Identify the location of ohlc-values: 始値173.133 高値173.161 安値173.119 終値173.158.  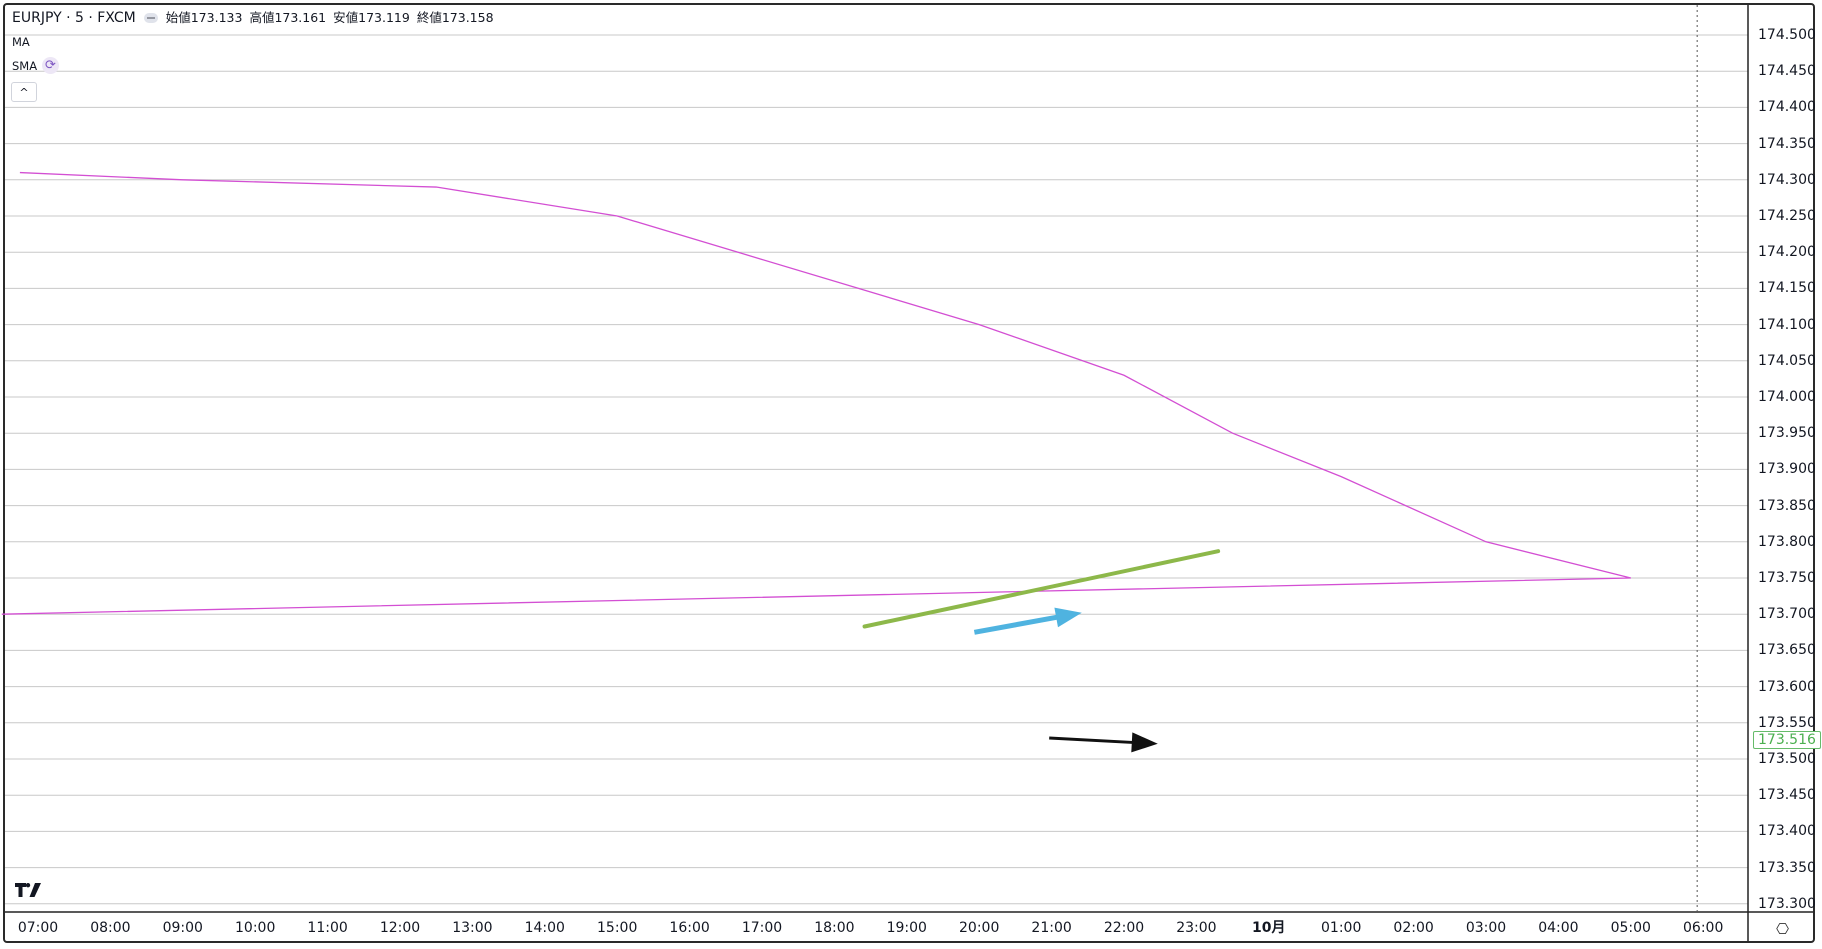
(330, 18).